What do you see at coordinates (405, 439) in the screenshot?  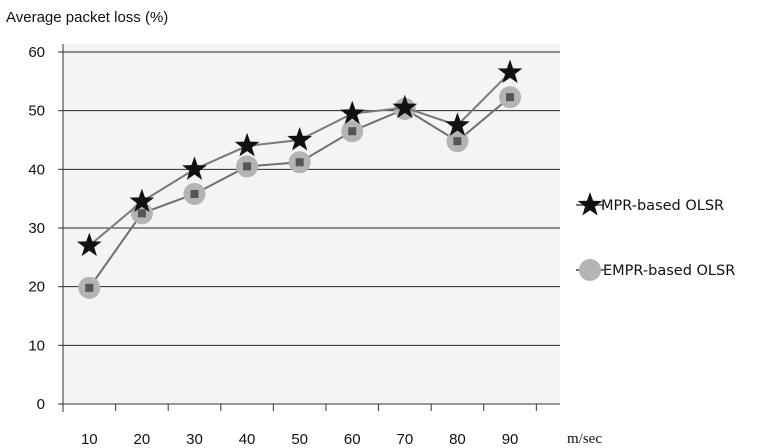 I see `x-tick-label: 70` at bounding box center [405, 439].